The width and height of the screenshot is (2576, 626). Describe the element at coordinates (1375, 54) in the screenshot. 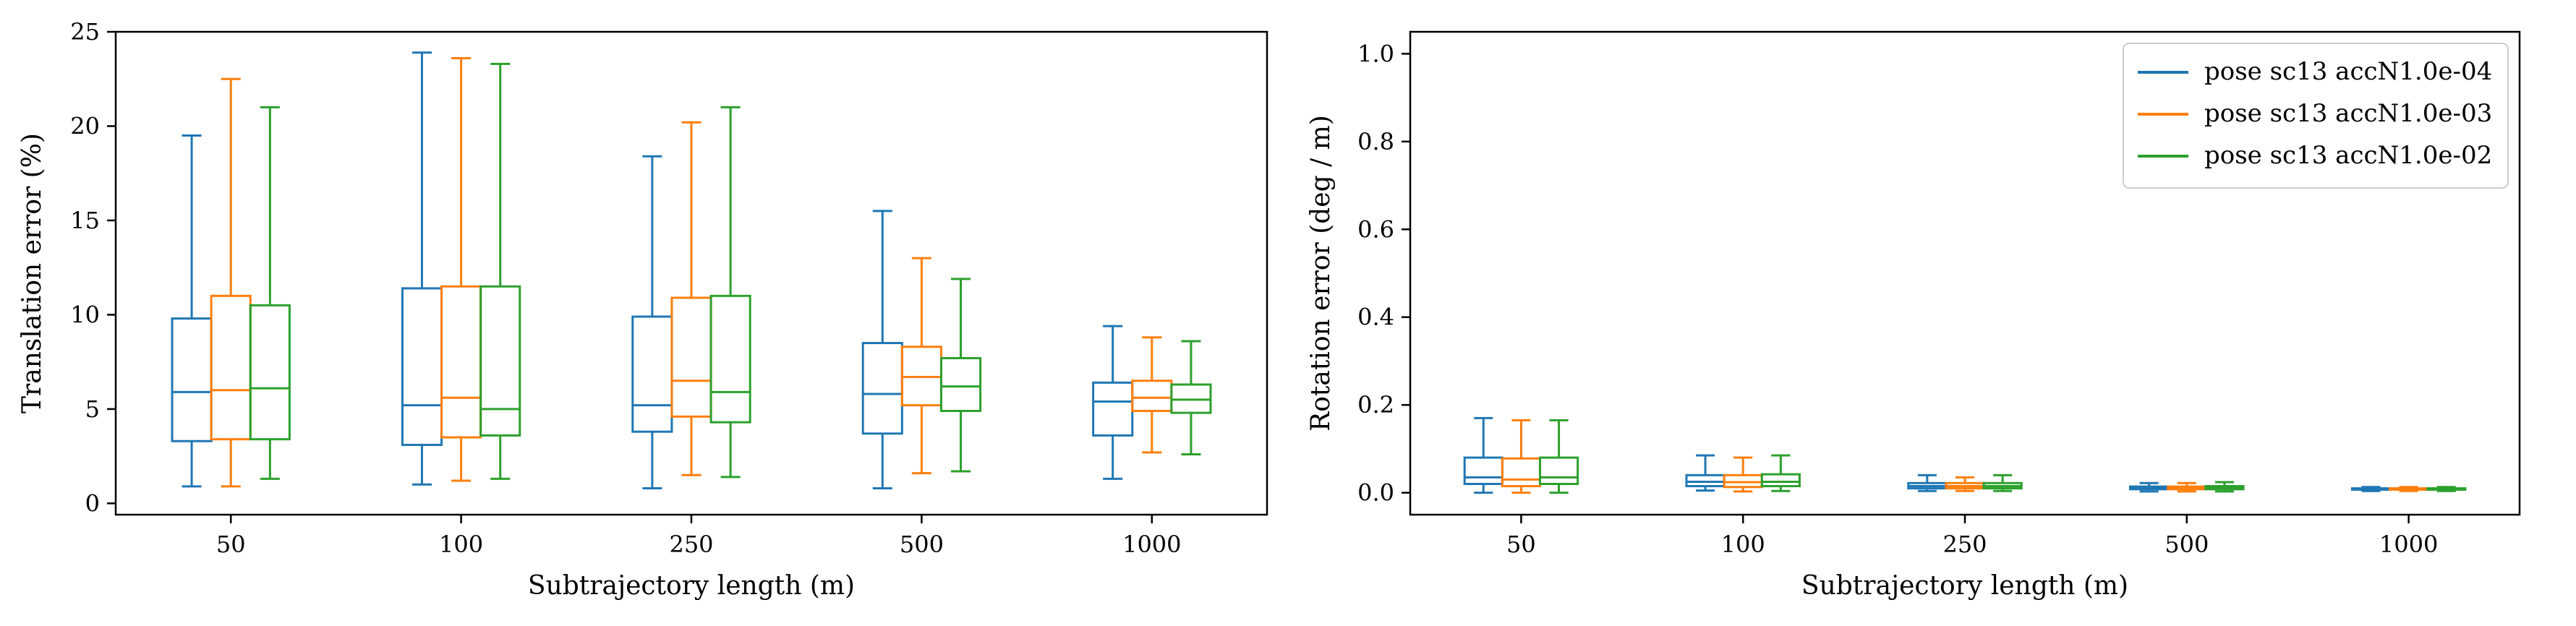

I see `y-tick-label: 1.0` at that location.